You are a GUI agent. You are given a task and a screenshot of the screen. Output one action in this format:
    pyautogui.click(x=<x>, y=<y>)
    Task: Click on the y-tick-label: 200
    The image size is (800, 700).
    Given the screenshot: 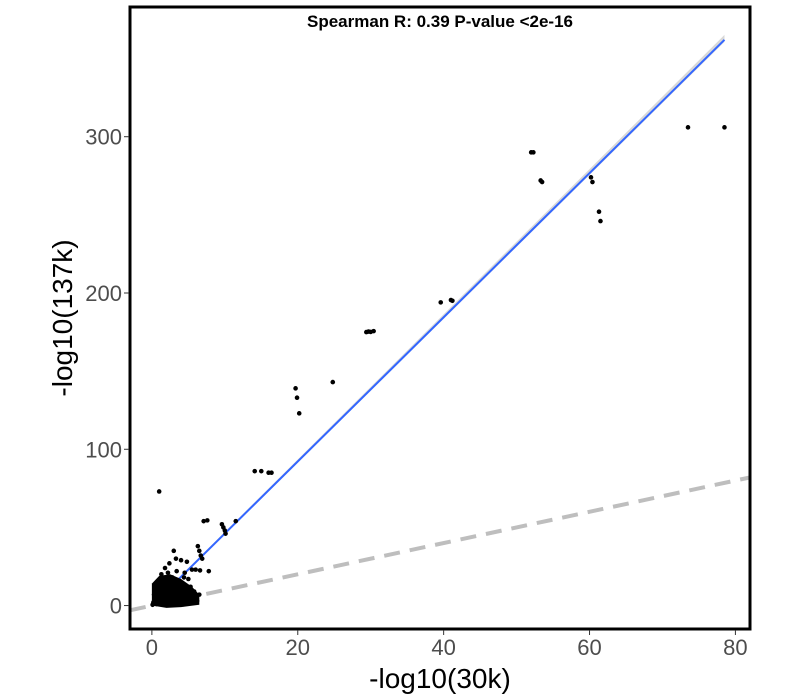 What is the action you would take?
    pyautogui.click(x=103, y=293)
    